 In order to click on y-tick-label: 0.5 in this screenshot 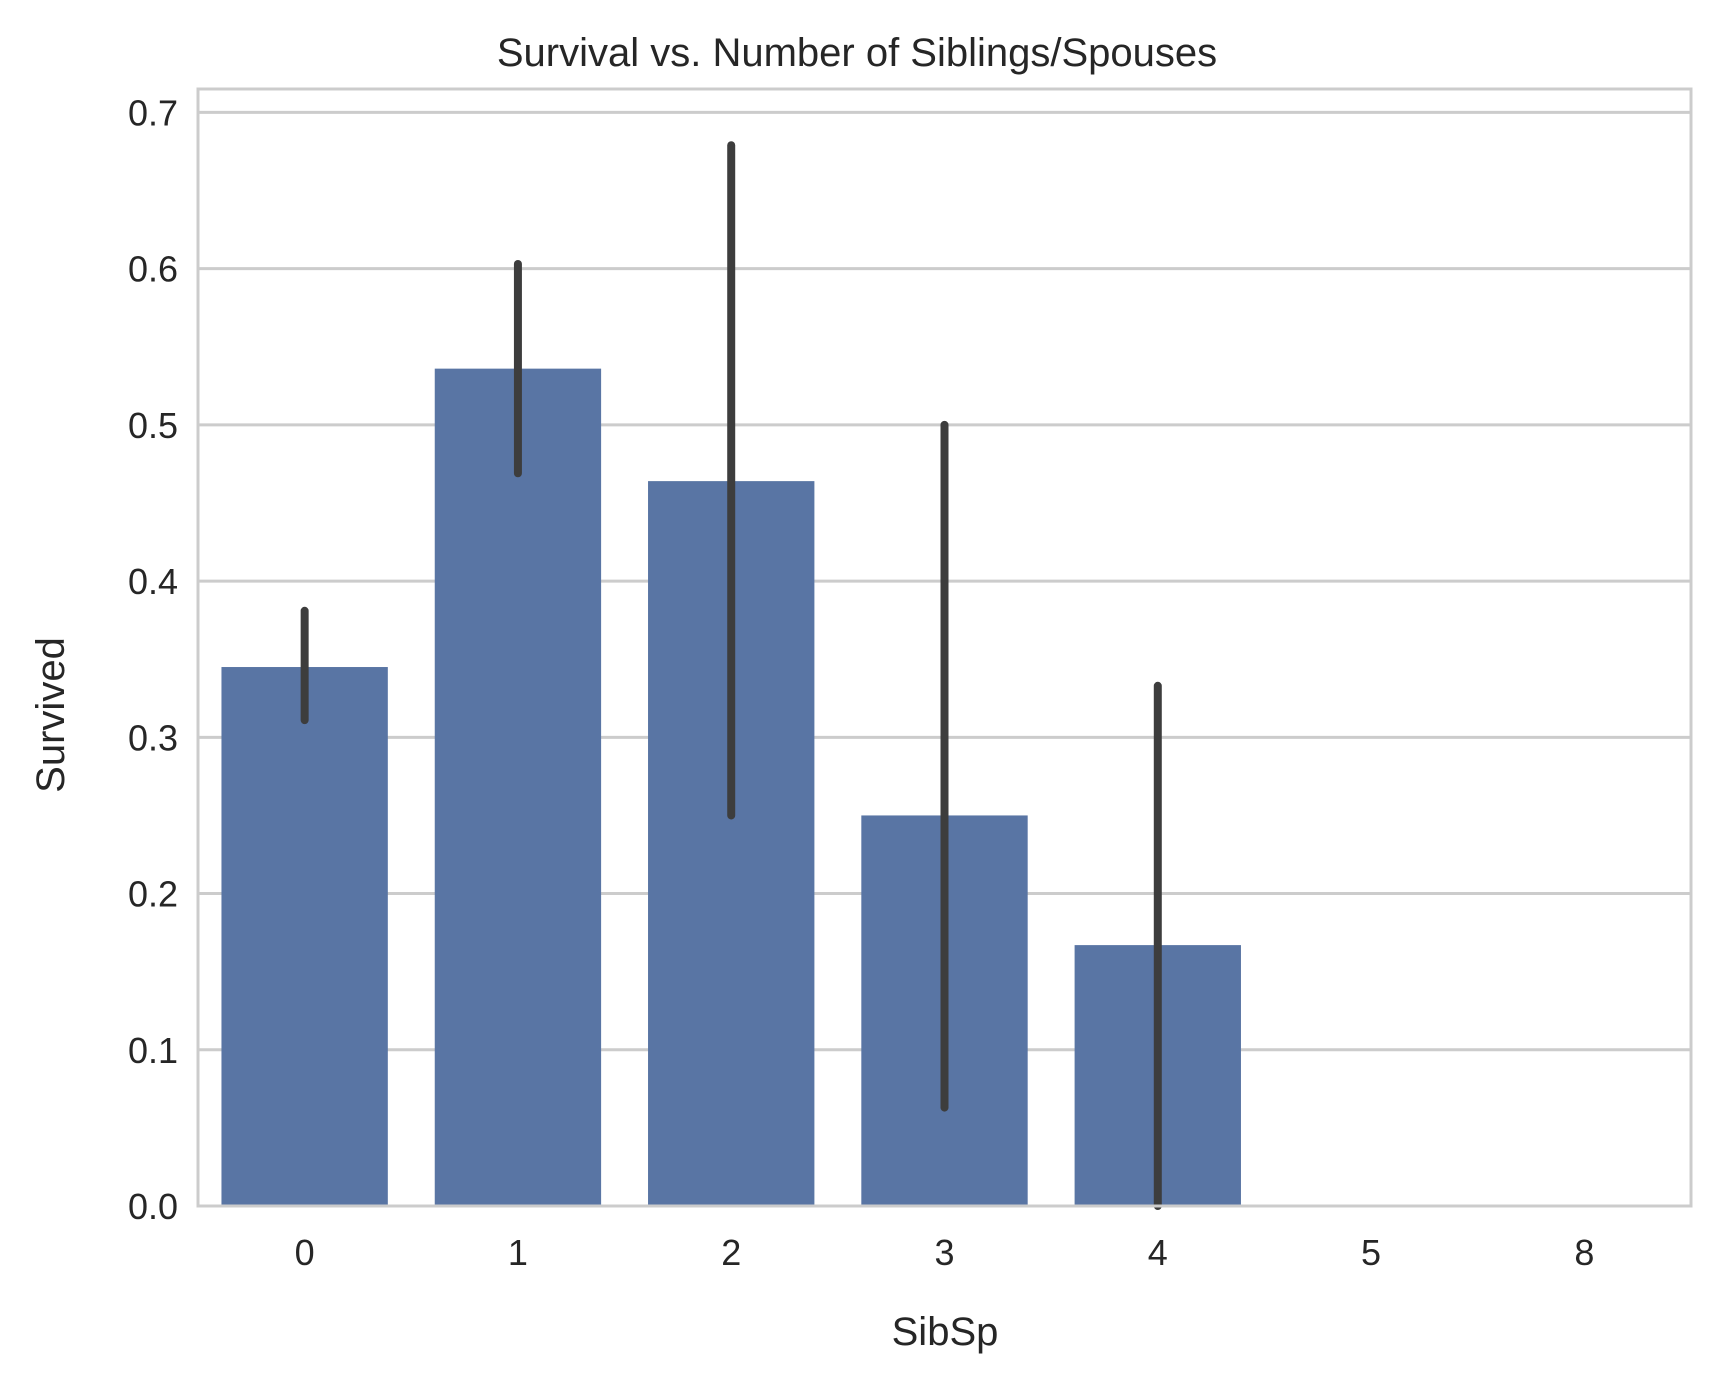, I will do `click(153, 425)`.